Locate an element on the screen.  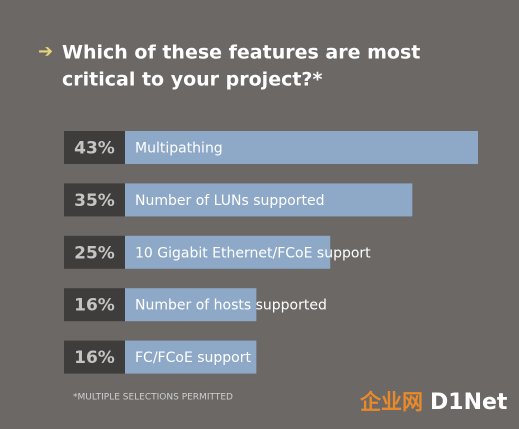
category-label: 10 Gigabit Ethernet/FCoE support is located at coordinates (253, 253).